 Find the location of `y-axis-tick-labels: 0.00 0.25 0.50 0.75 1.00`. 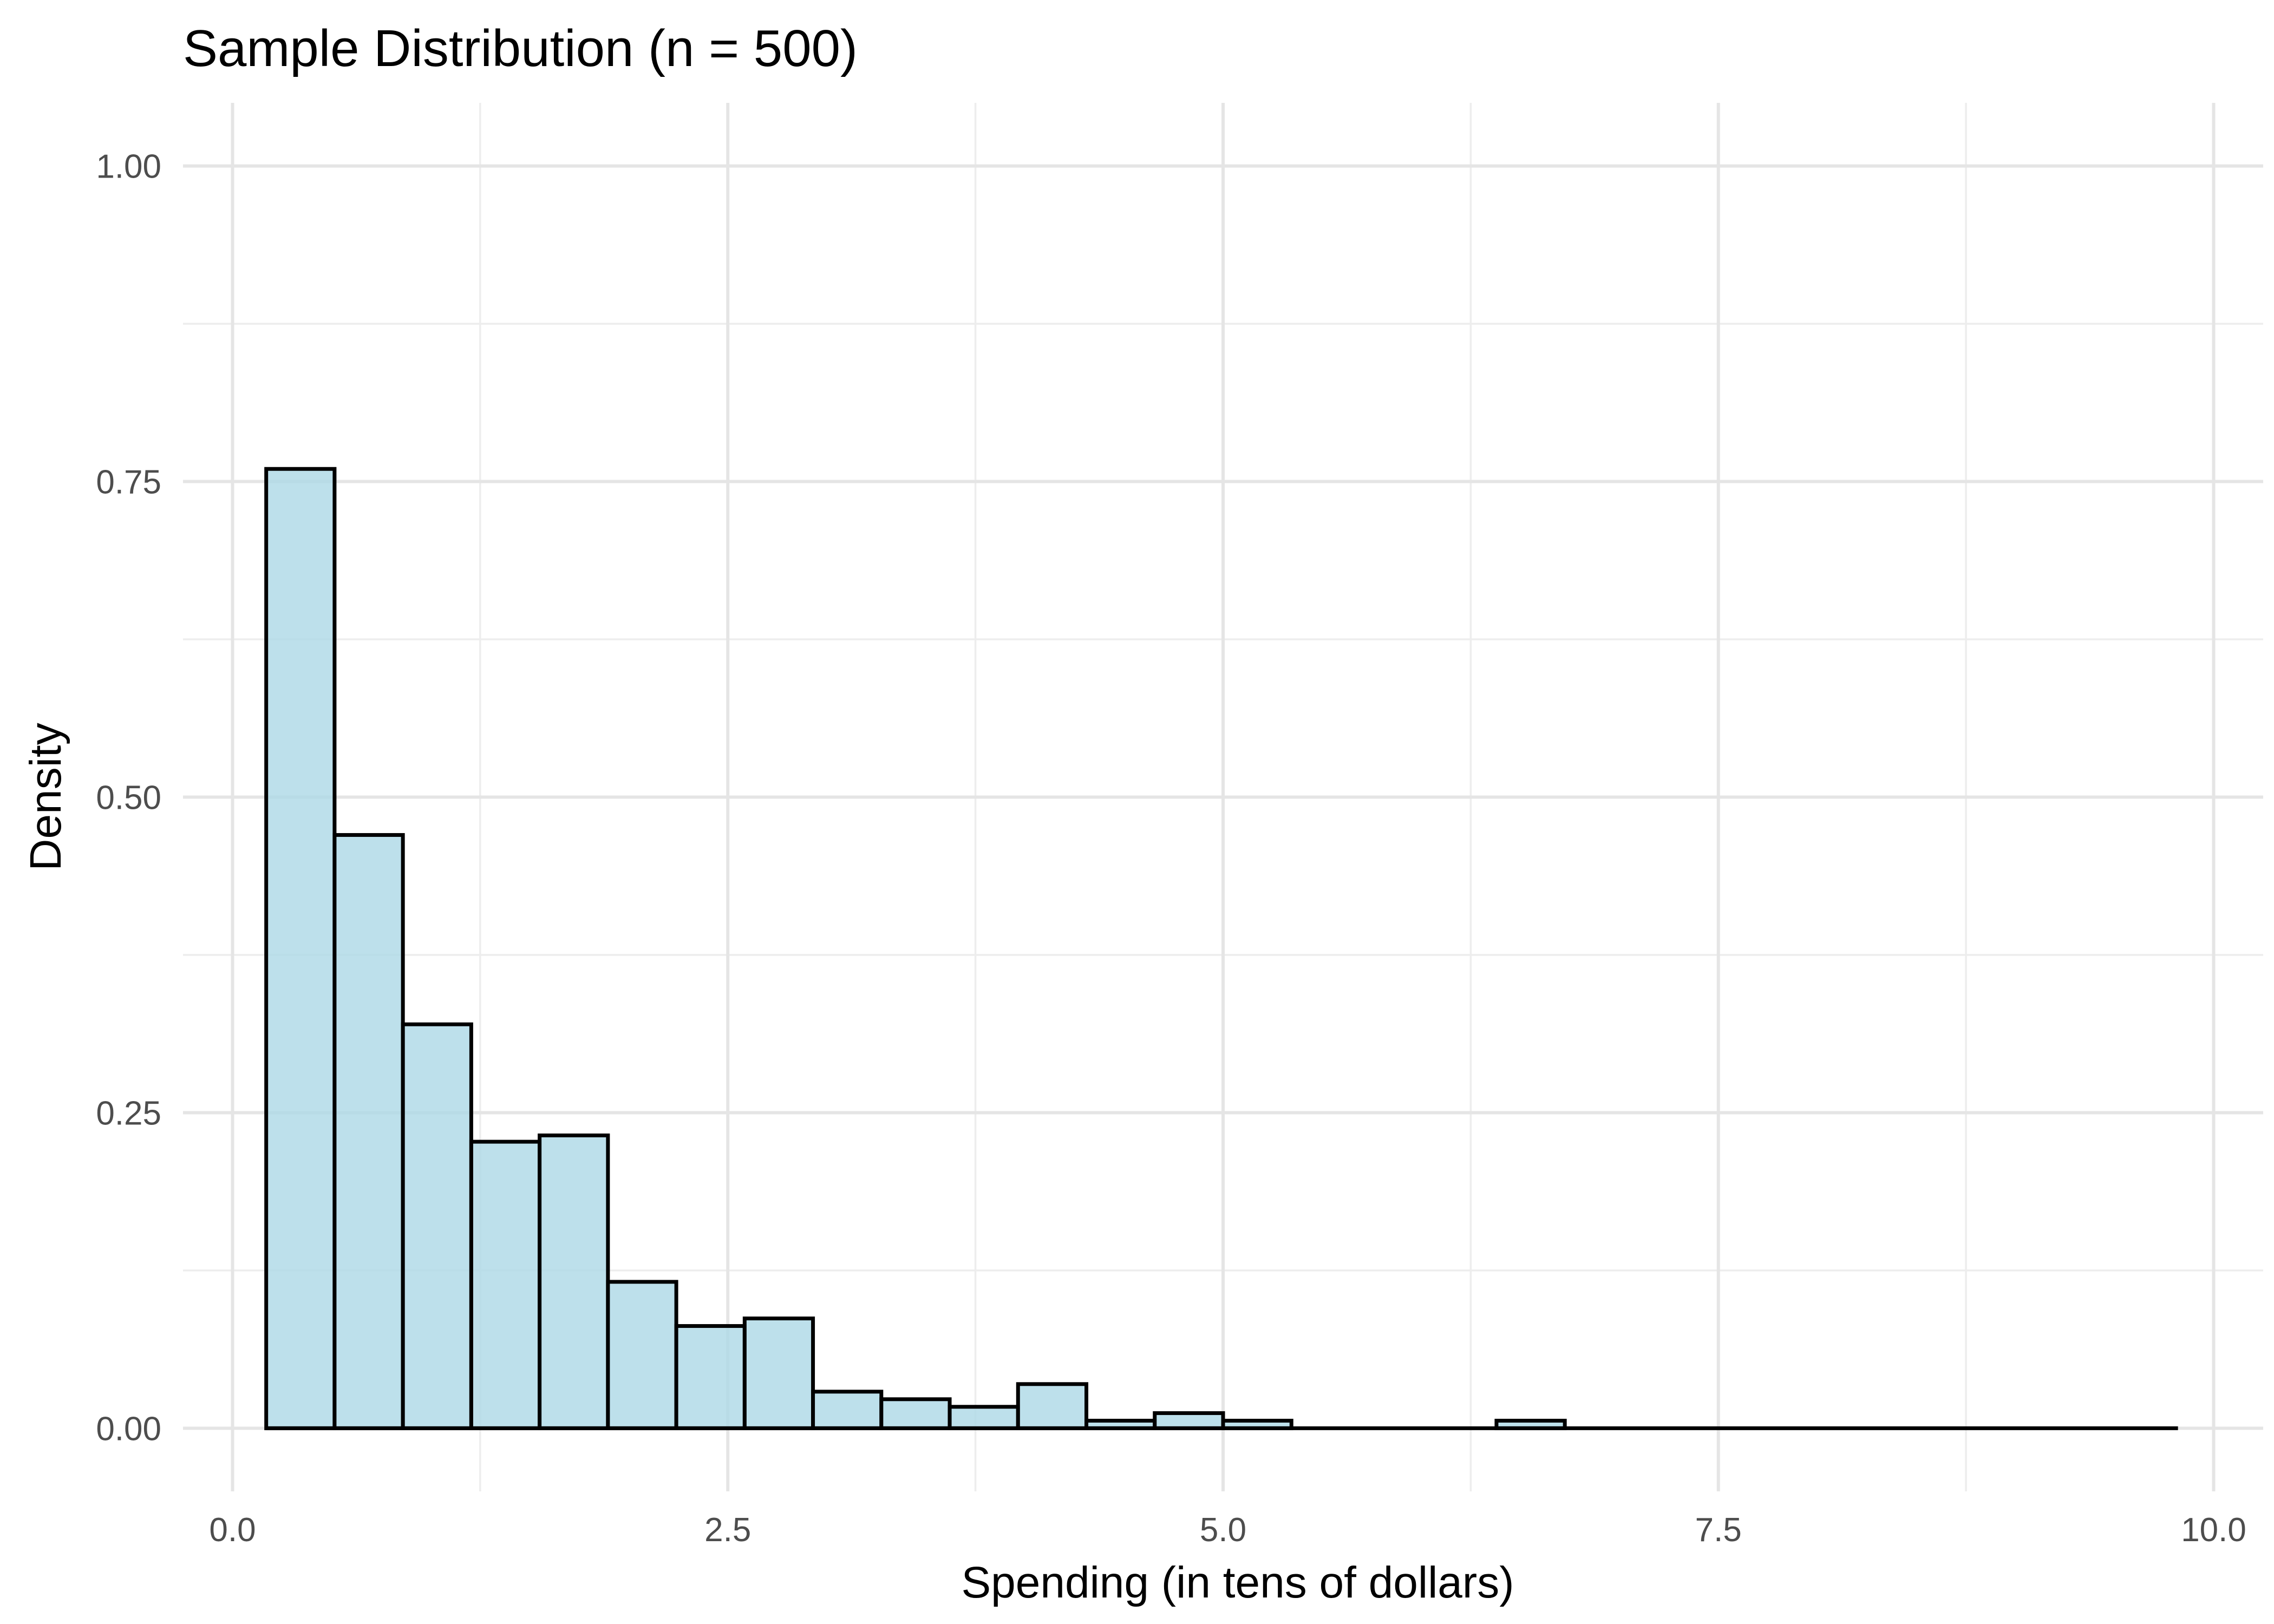

y-axis-tick-labels: 0.00 0.25 0.50 0.75 1.00 is located at coordinates (129, 798).